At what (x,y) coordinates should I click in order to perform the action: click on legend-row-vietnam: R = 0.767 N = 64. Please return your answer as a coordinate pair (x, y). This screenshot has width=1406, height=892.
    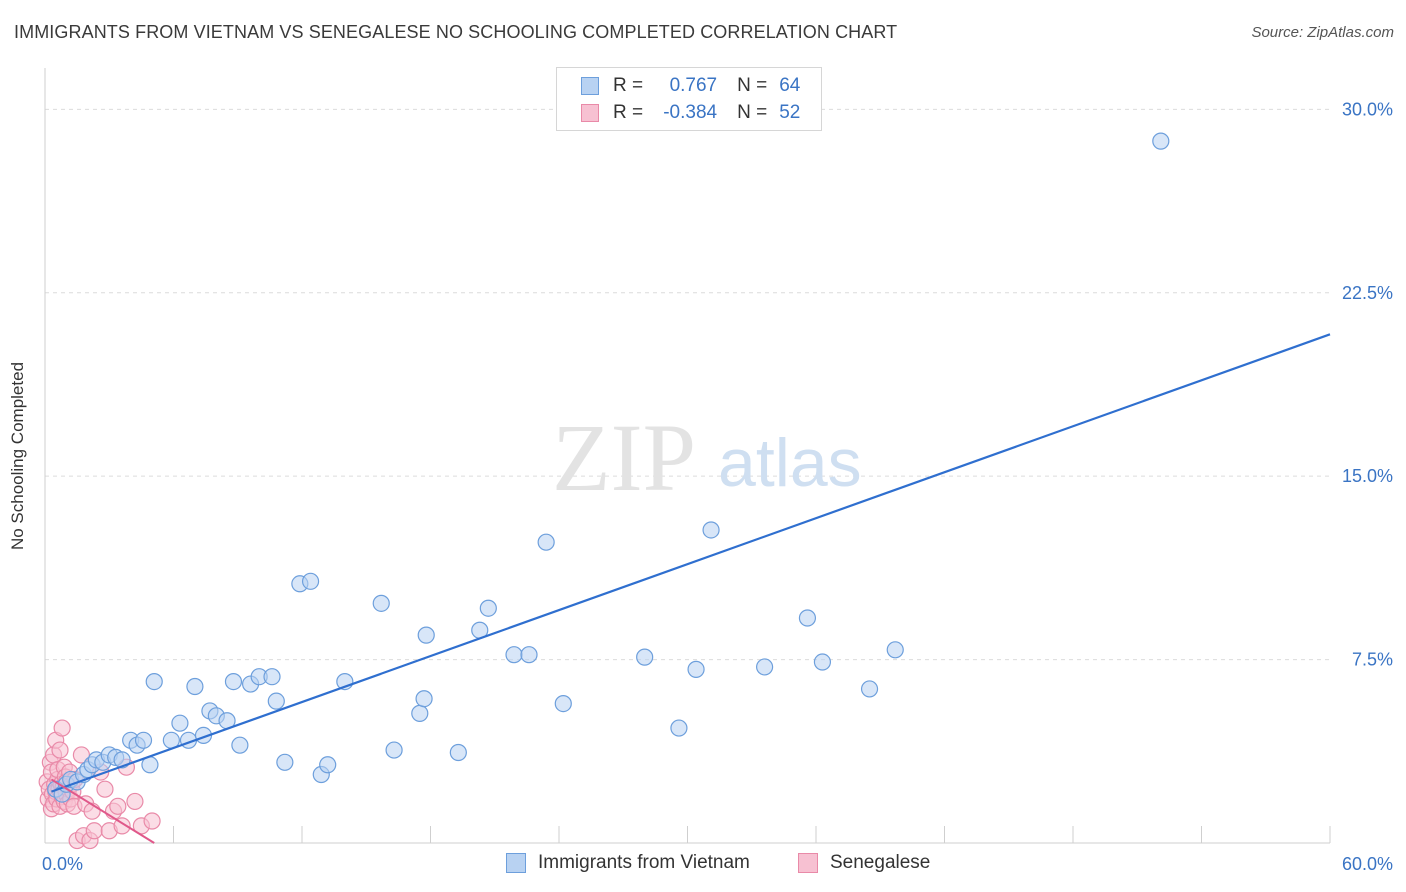
    Looking at the image, I should click on (690, 86).